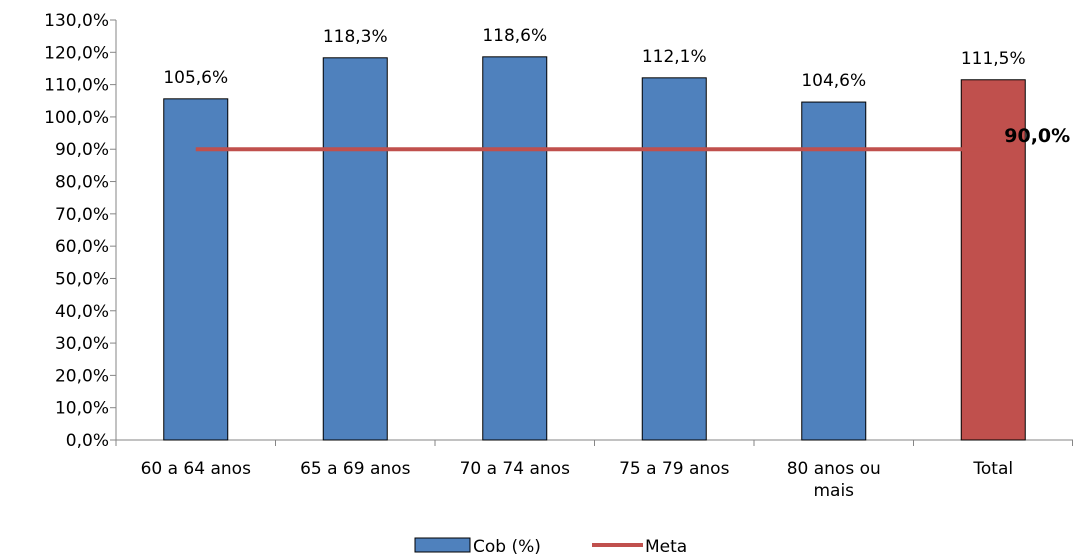 This screenshot has height=558, width=1073. Describe the element at coordinates (514, 36) in the screenshot. I see `bar-data-label: 118,6%` at that location.